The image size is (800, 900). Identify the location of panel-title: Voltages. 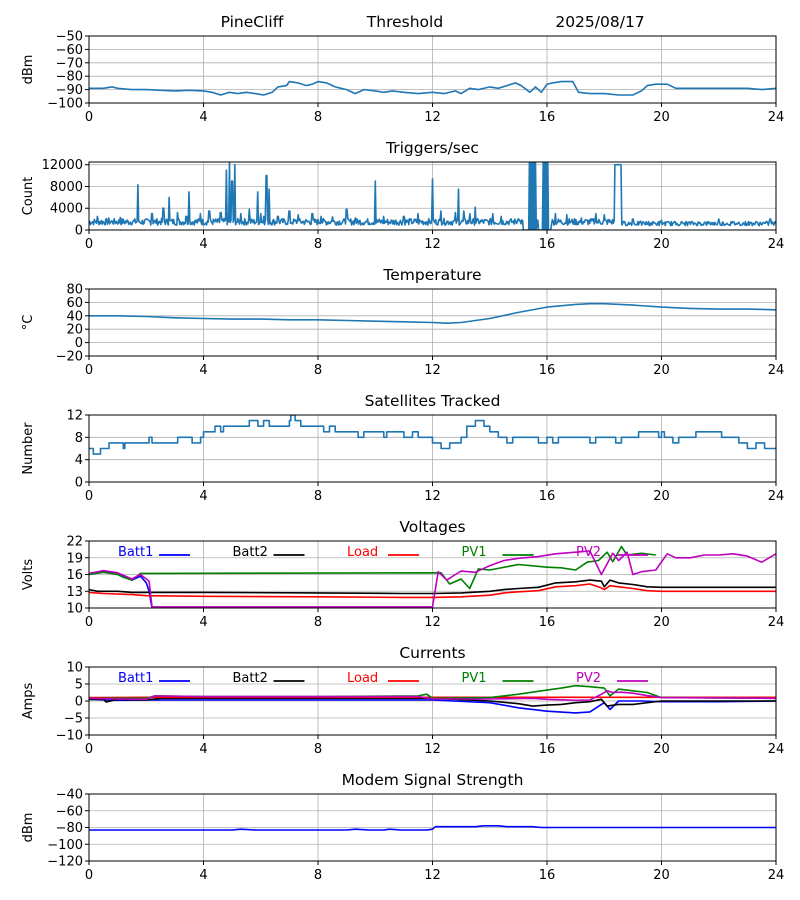
(432, 527).